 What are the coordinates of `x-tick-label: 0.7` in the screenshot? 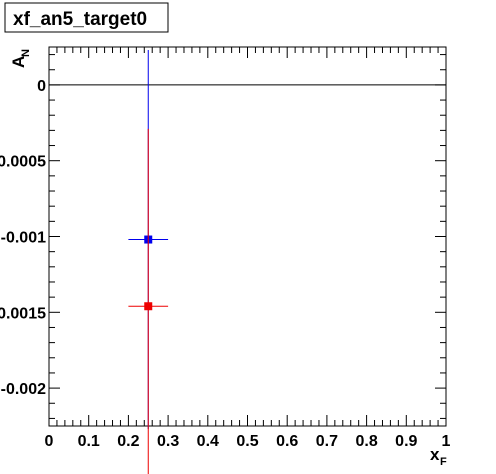 It's located at (327, 441).